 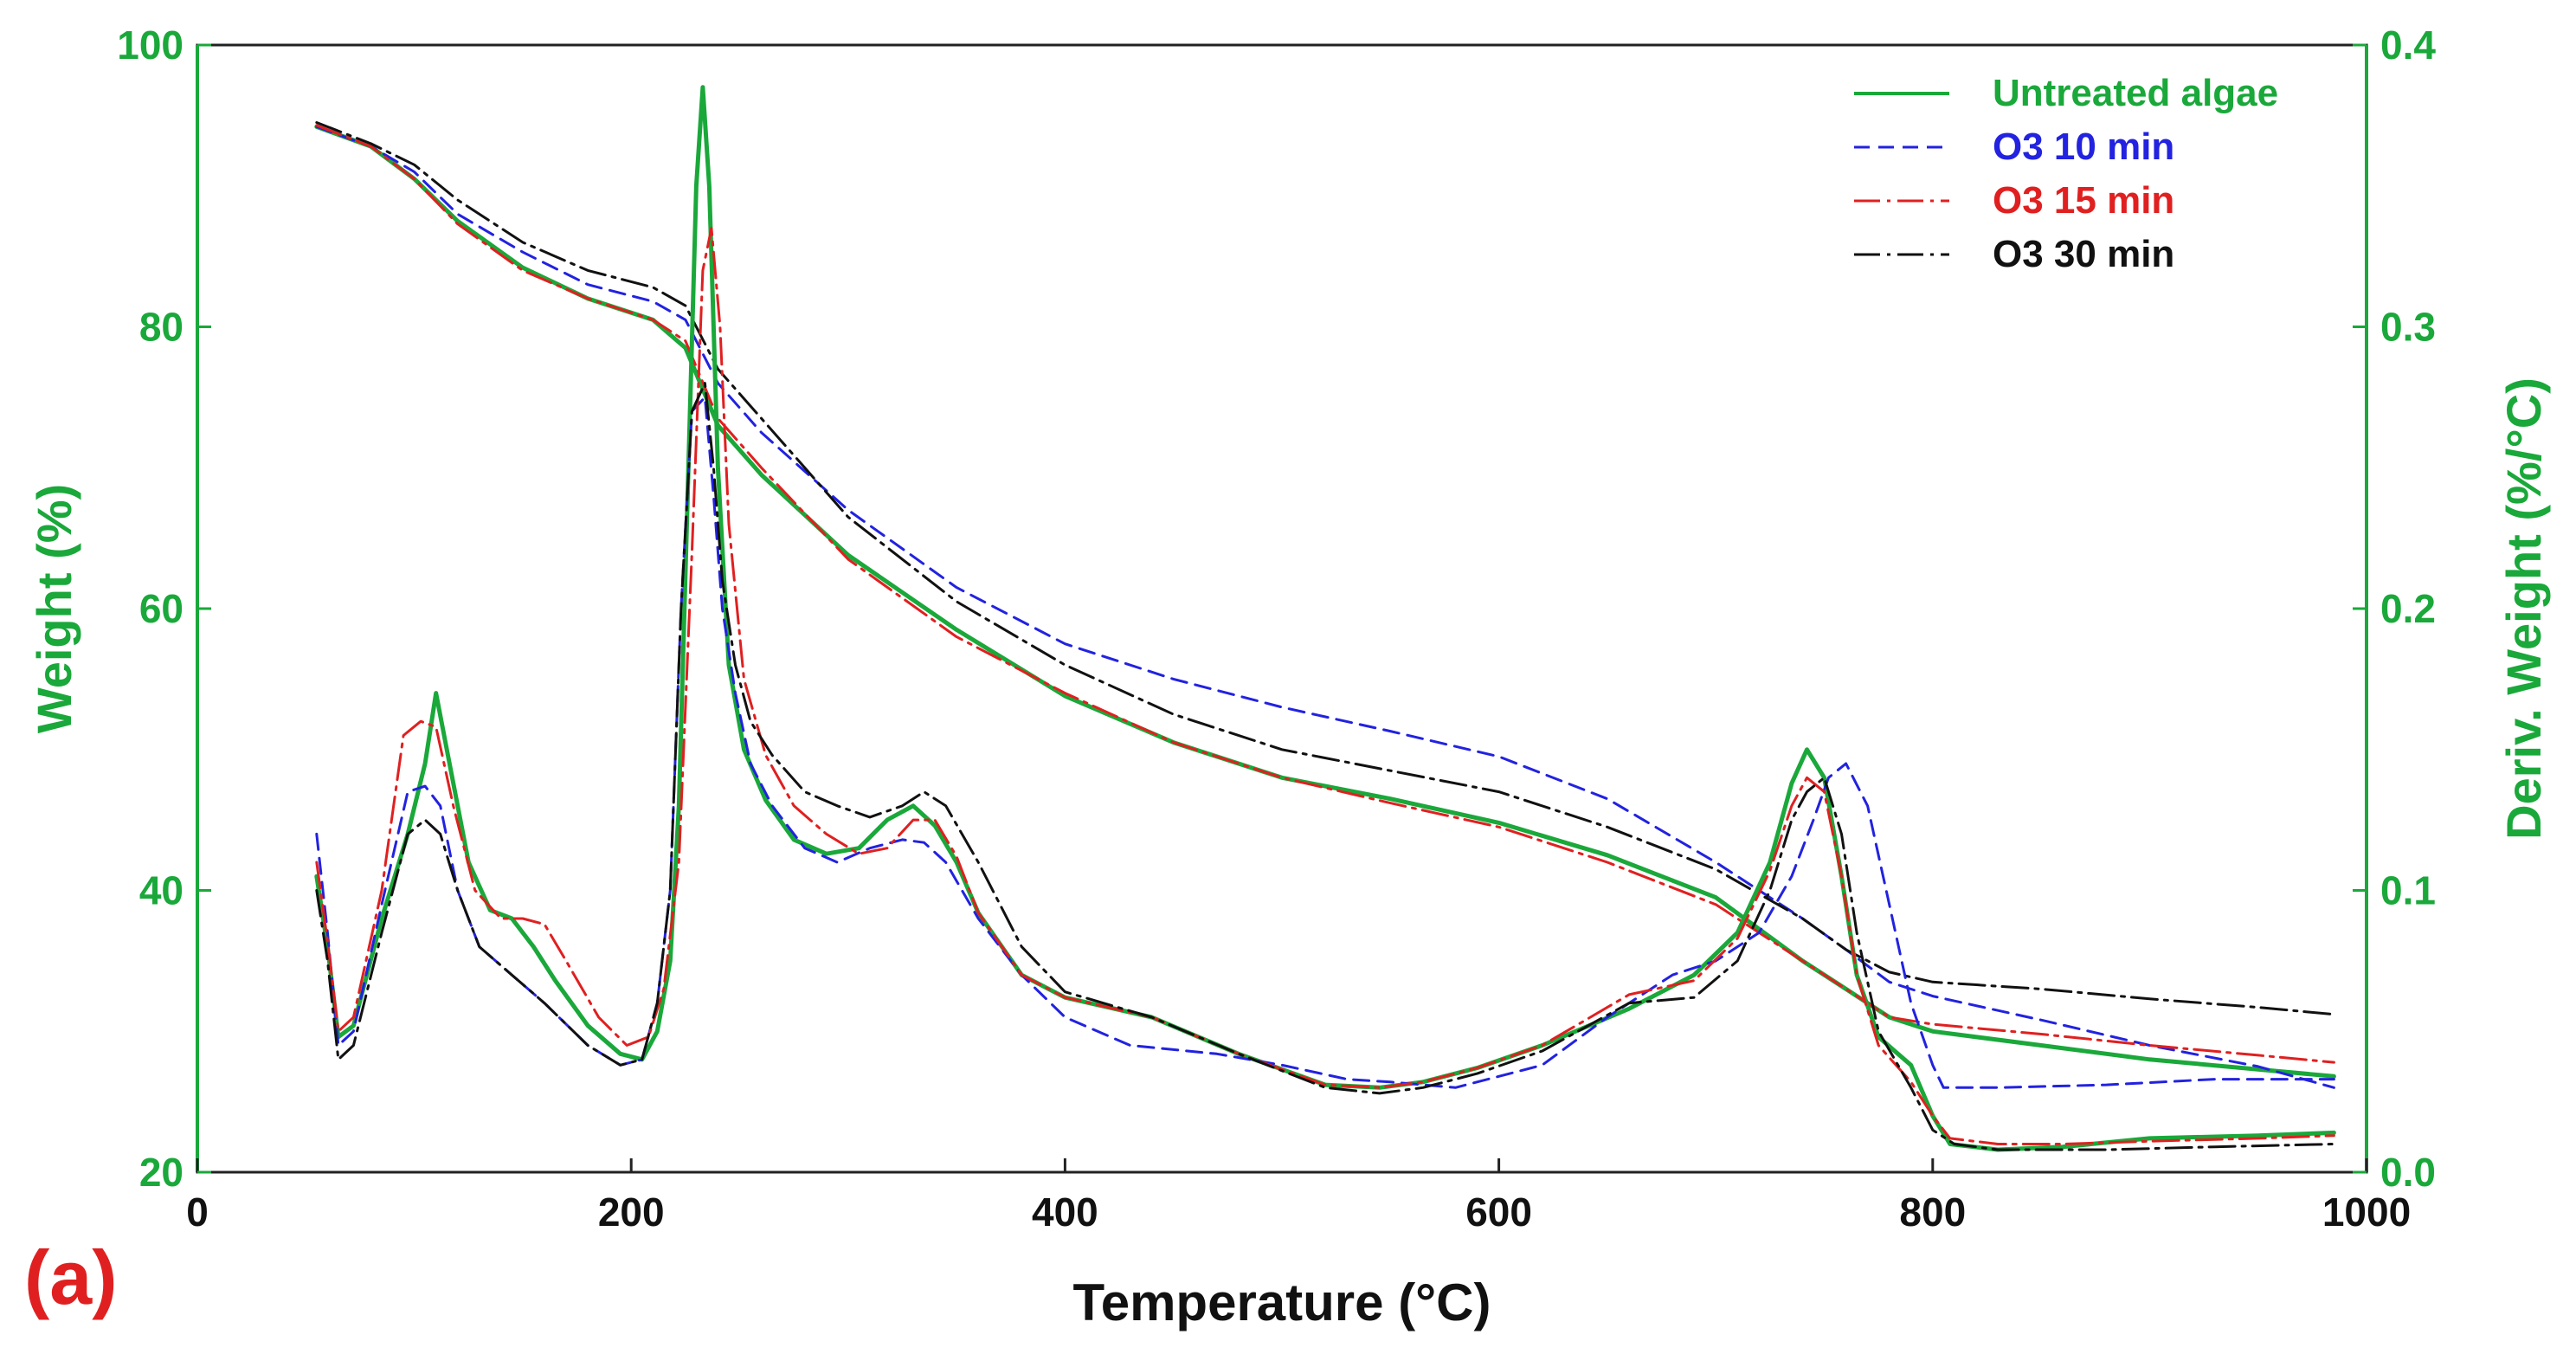 What do you see at coordinates (161, 608) in the screenshot?
I see `y-left-tick-label: 60` at bounding box center [161, 608].